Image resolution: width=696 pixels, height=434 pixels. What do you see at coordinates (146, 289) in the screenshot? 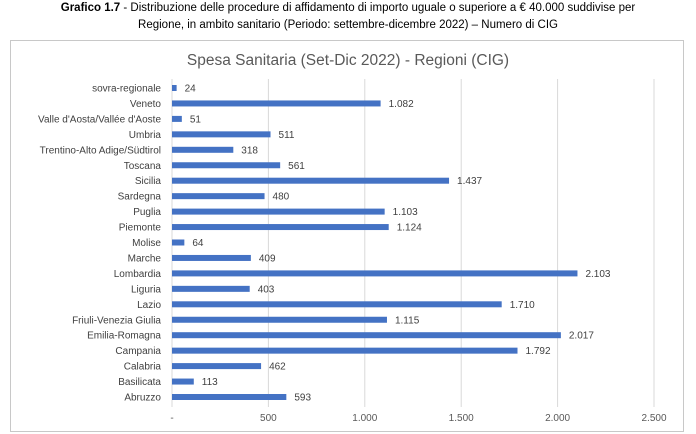
I see `category-label: Liguria` at bounding box center [146, 289].